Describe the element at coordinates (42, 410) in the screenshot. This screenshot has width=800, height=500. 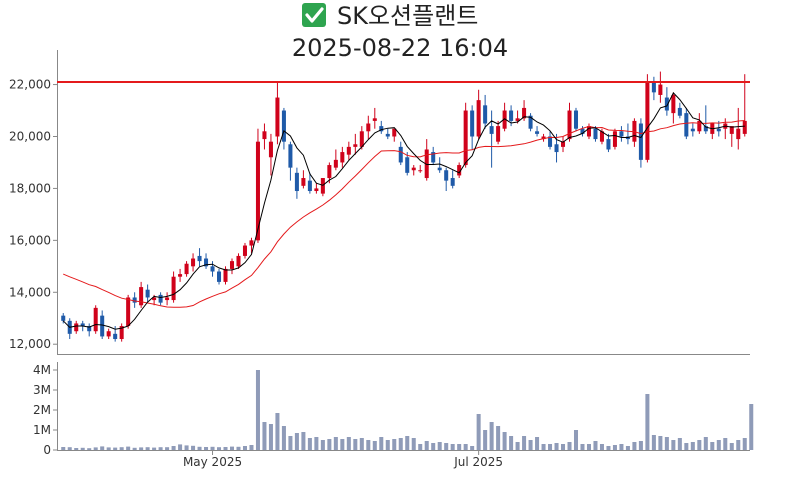
I see `volume-tick-label: 2M` at that location.